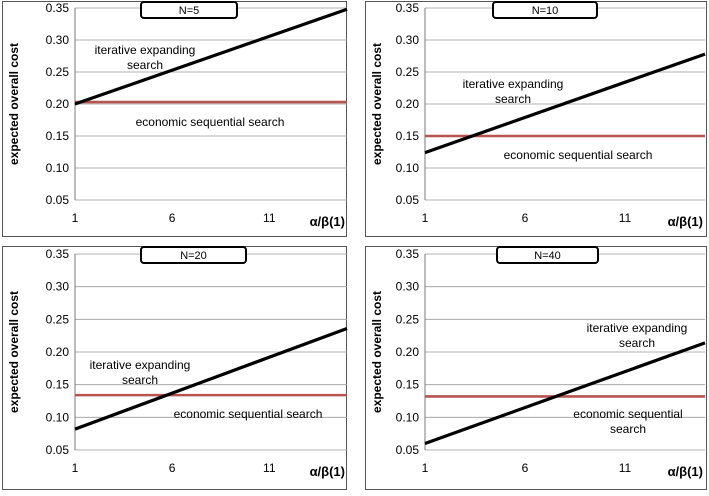 This screenshot has height=496, width=709. Describe the element at coordinates (628, 429) in the screenshot. I see `label-economic-sequential-search: search` at that location.